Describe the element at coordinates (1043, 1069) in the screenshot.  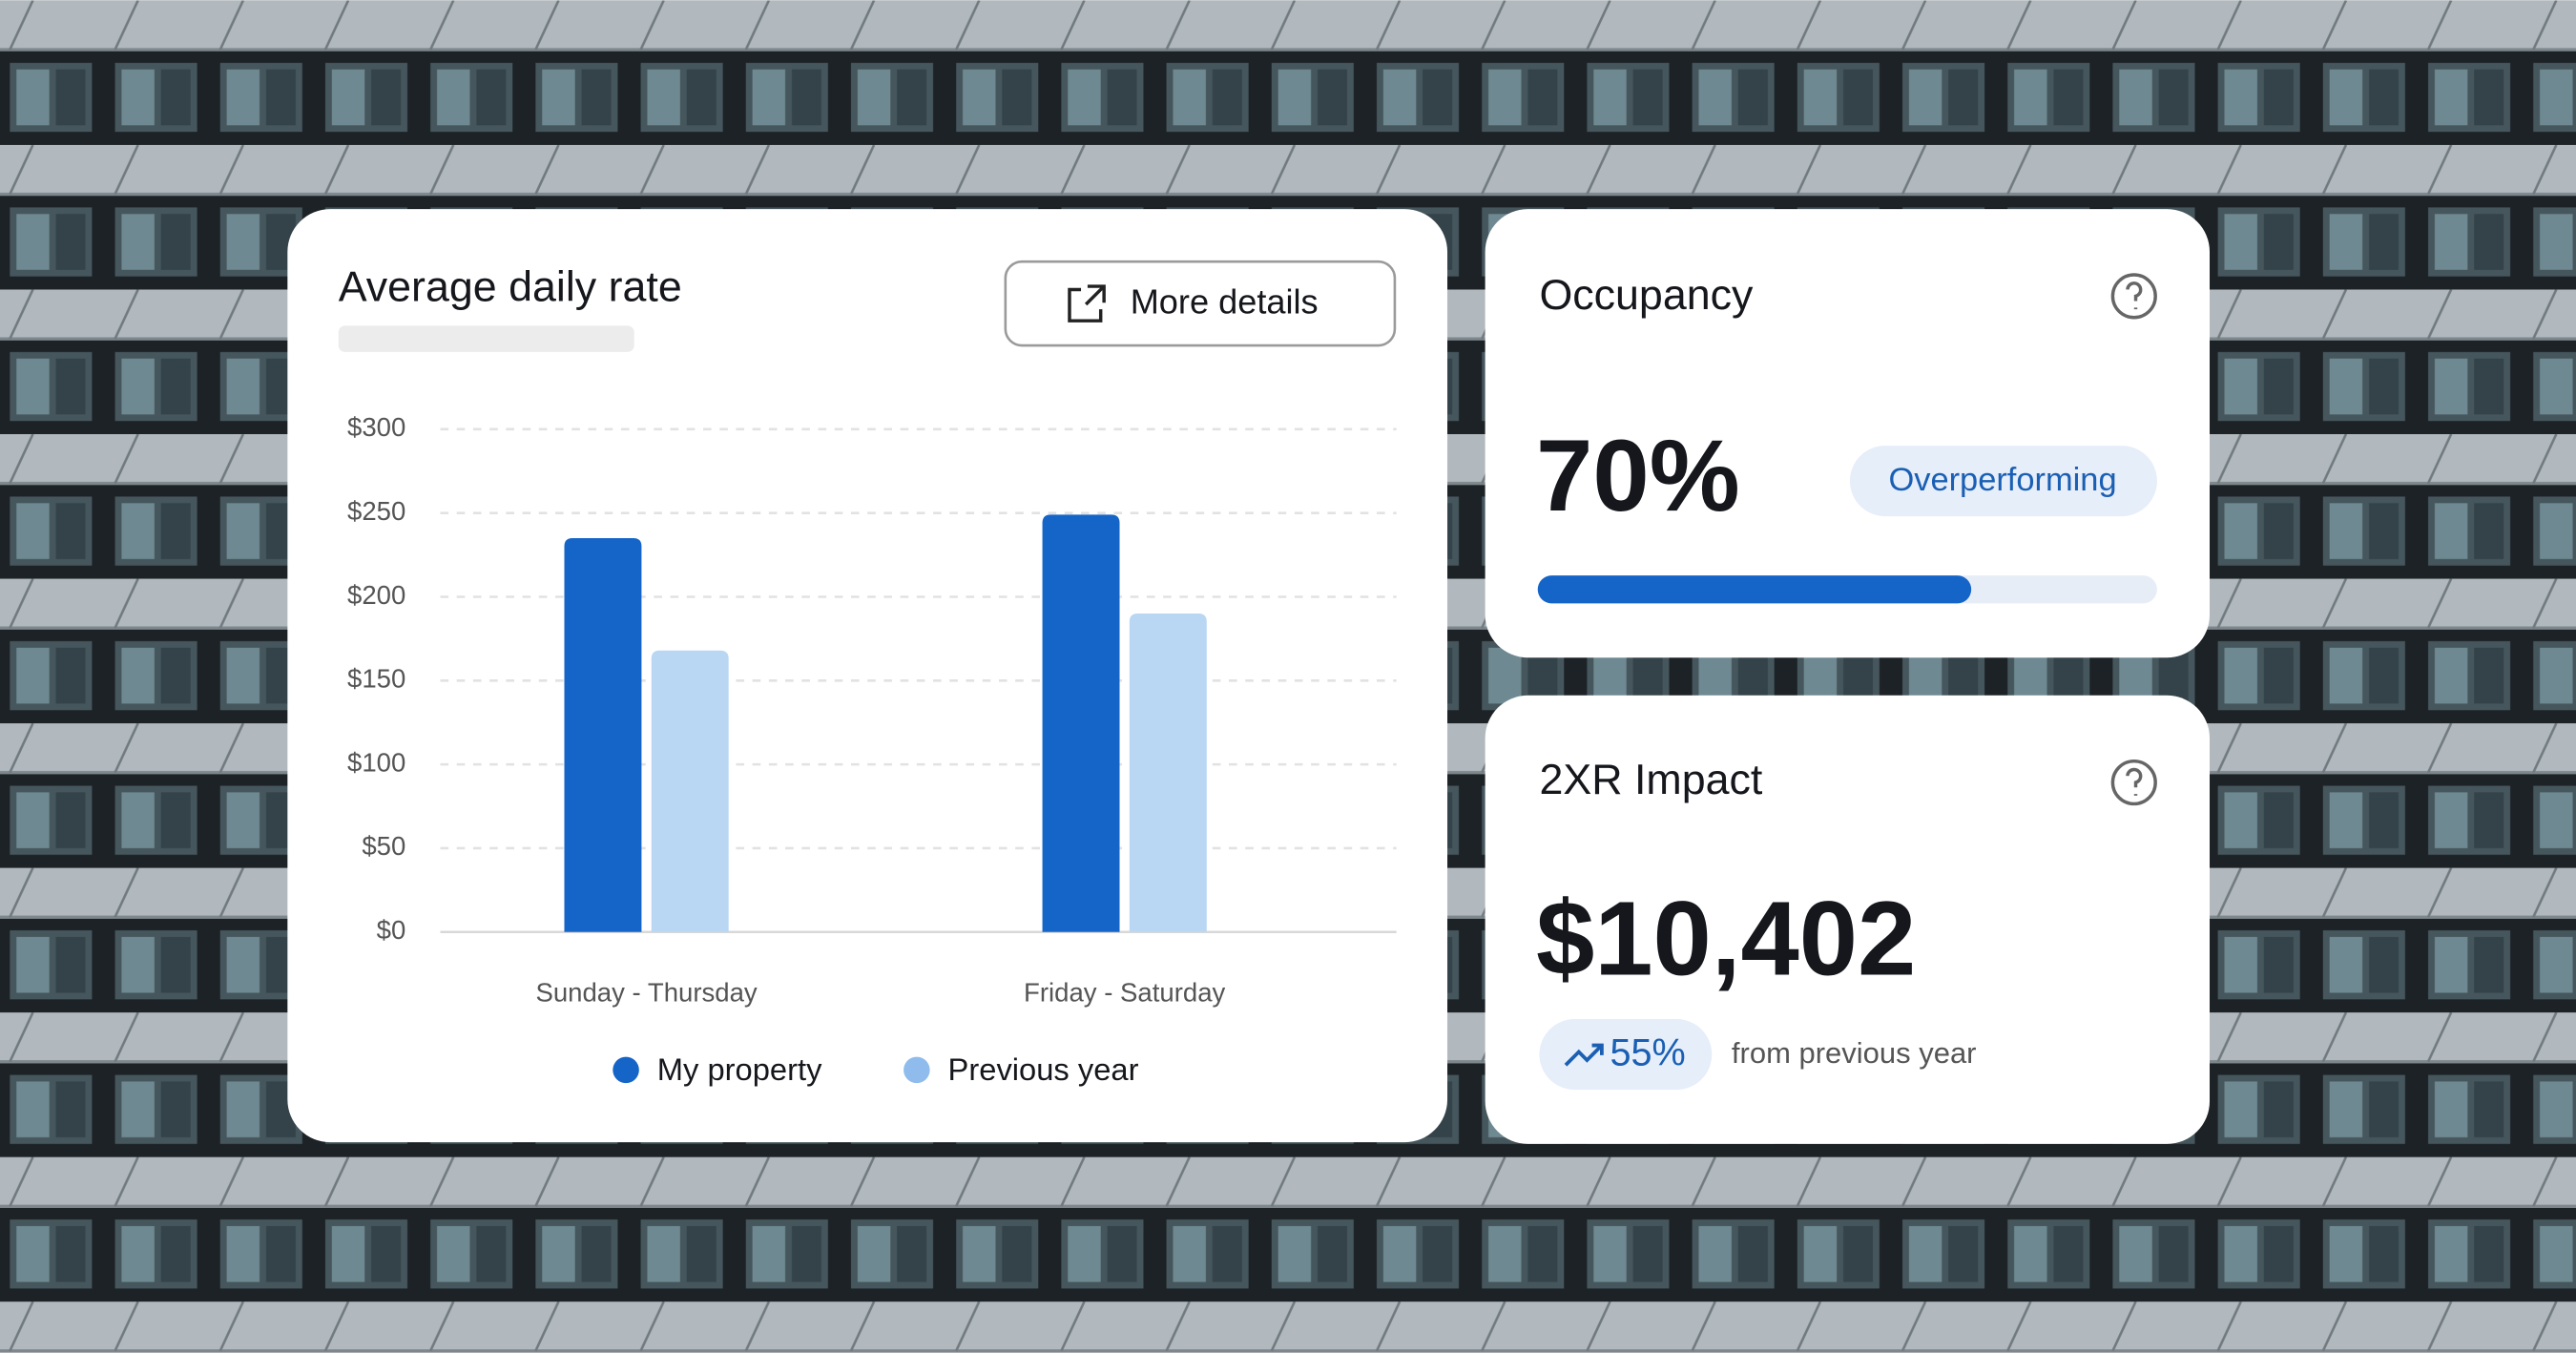
I see `legend-label: Previous year` at that location.